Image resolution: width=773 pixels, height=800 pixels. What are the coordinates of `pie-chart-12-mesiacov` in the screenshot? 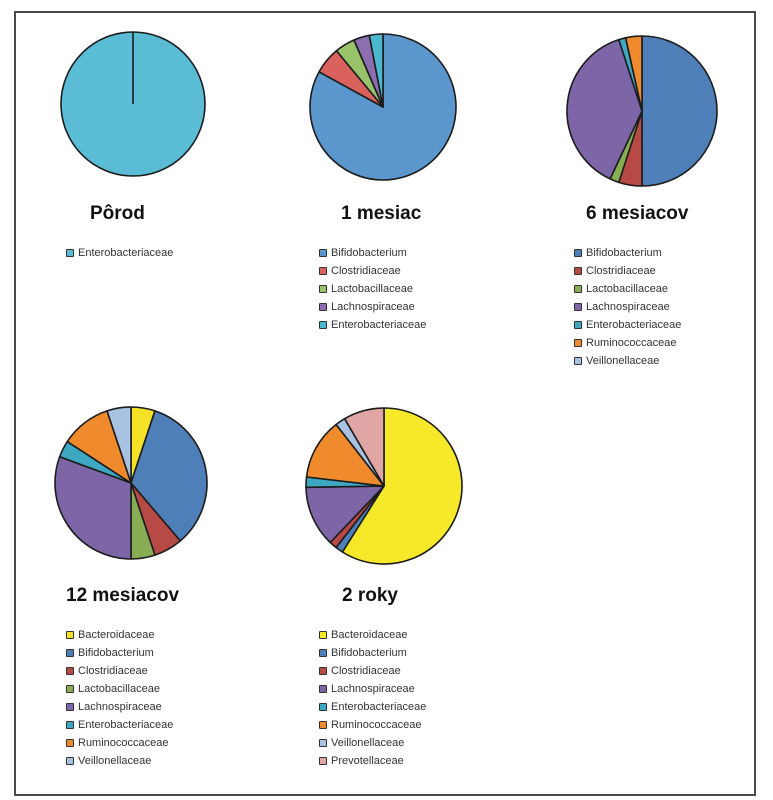 It's located at (131, 483).